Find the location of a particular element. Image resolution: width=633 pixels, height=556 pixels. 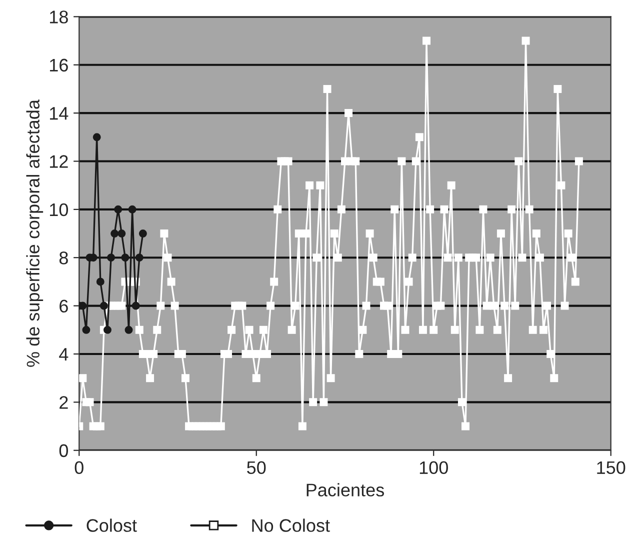

y-tick-label: 6 is located at coordinates (64, 306).